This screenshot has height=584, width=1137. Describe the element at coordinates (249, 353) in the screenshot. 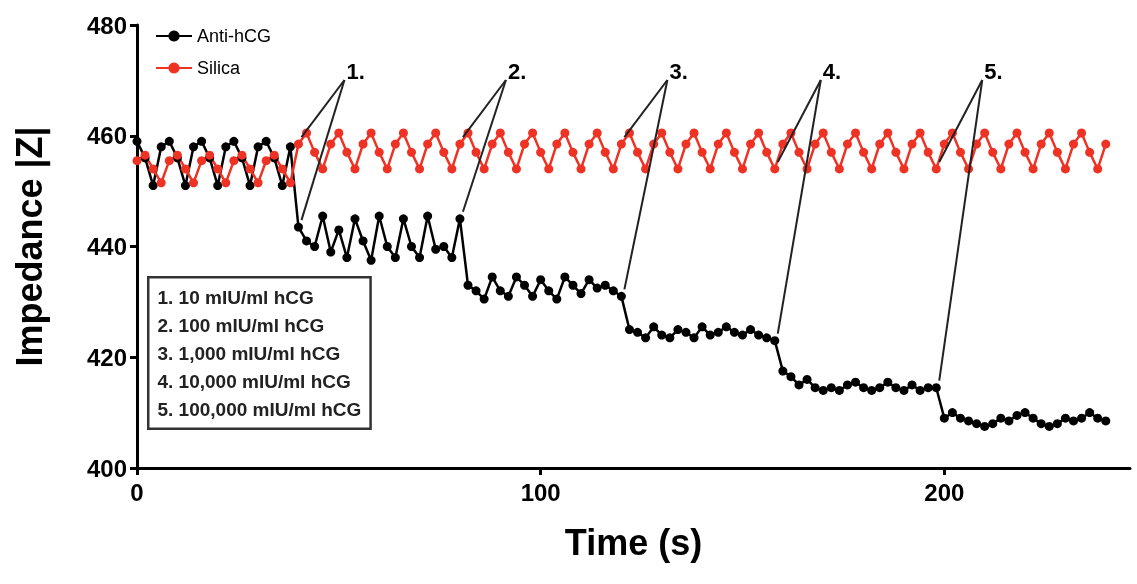

I see `annotation: 3. 1,000 mIU/ml hCG` at that location.